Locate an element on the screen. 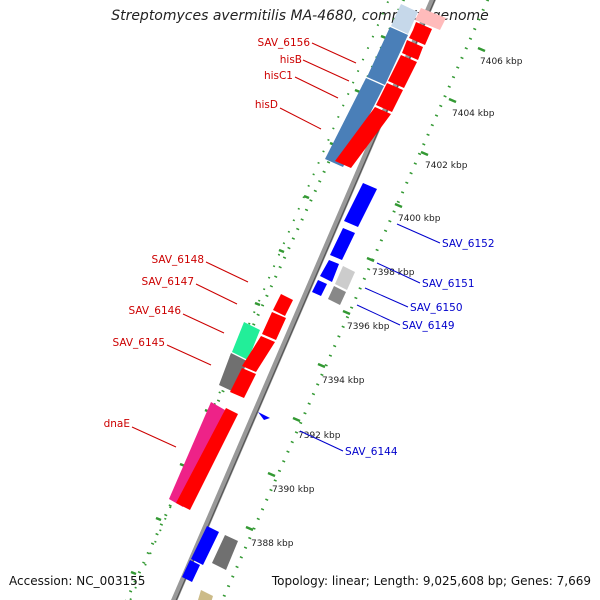 The width and height of the screenshot is (600, 600). tick-label: 7396 kbp is located at coordinates (368, 327).